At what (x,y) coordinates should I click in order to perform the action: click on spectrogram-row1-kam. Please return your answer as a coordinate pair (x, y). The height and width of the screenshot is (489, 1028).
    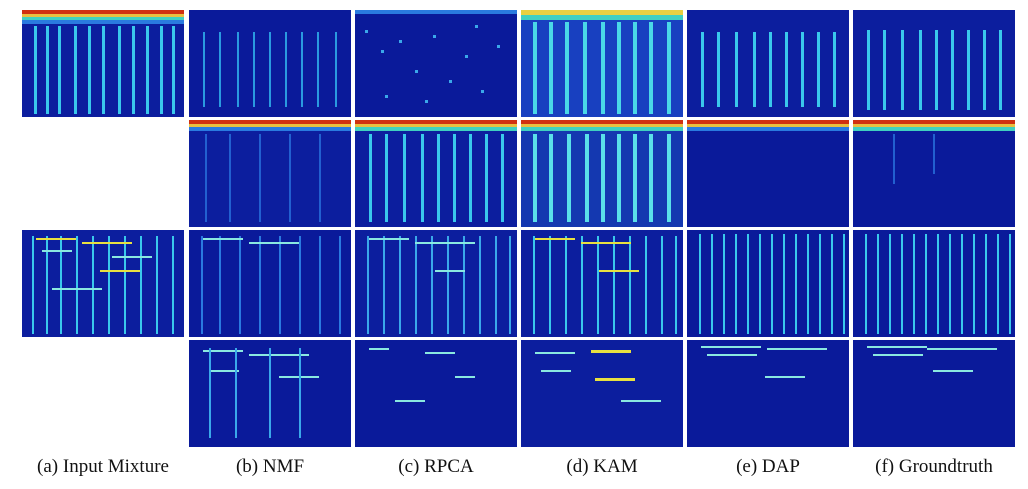
    Looking at the image, I should click on (602, 63).